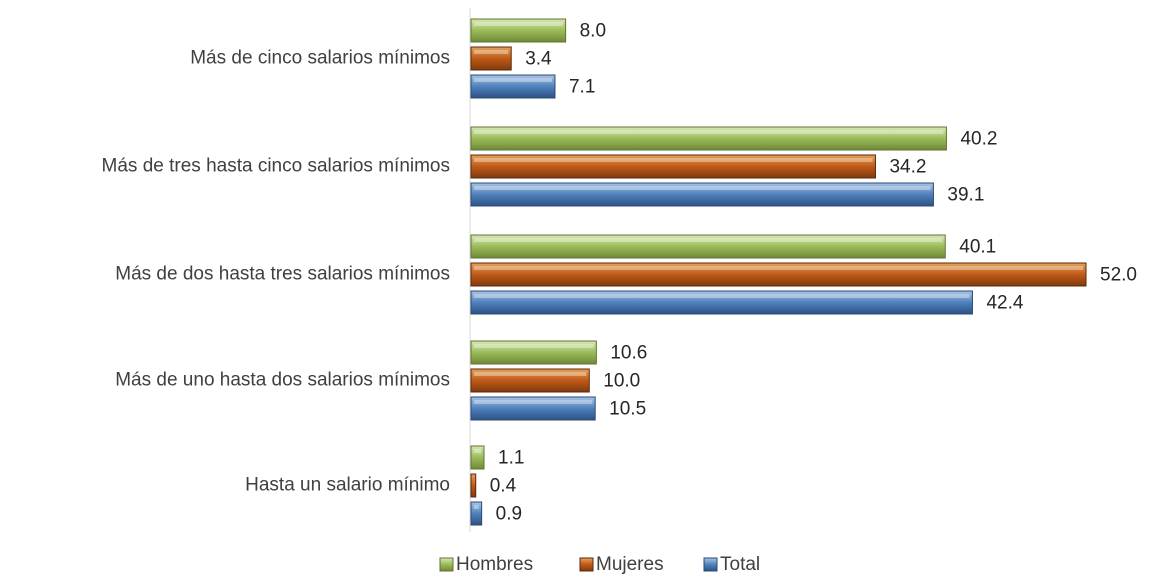 Image resolution: width=1157 pixels, height=579 pixels. What do you see at coordinates (477, 457) in the screenshot?
I see `bar-hombres-hasta-un-salario-minimo` at bounding box center [477, 457].